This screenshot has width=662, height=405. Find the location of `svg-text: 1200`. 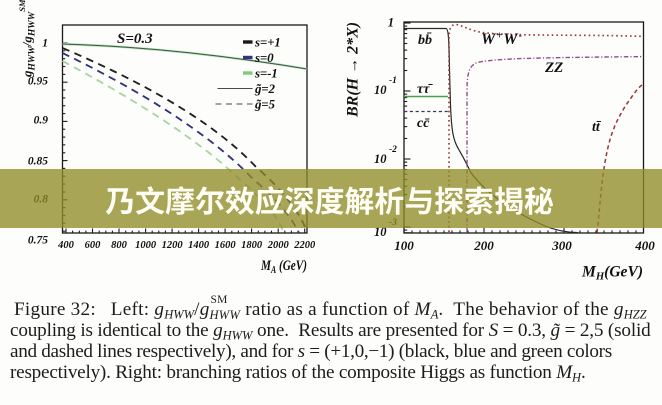

svg-text: 1200 is located at coordinates (173, 245).